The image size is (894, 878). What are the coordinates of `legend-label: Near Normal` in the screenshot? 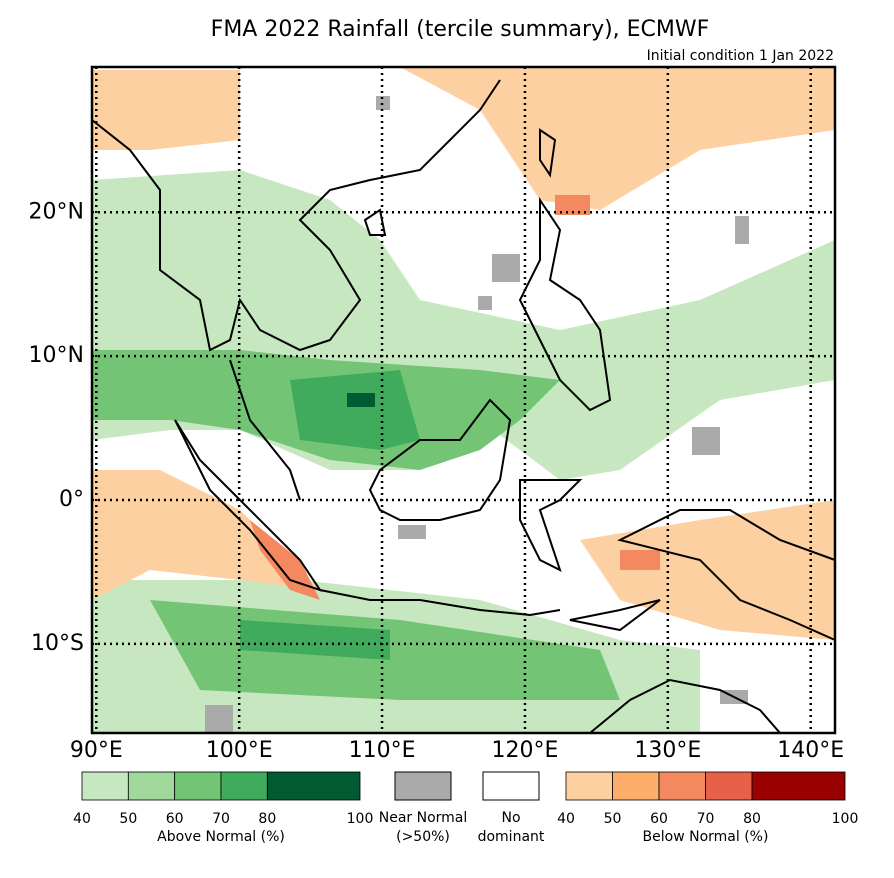 It's located at (423, 818).